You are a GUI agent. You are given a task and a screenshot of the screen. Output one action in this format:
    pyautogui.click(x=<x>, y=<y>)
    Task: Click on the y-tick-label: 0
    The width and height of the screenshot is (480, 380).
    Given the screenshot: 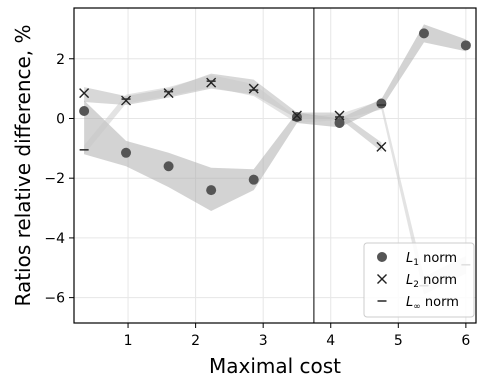 What is the action you would take?
    pyautogui.click(x=60, y=119)
    